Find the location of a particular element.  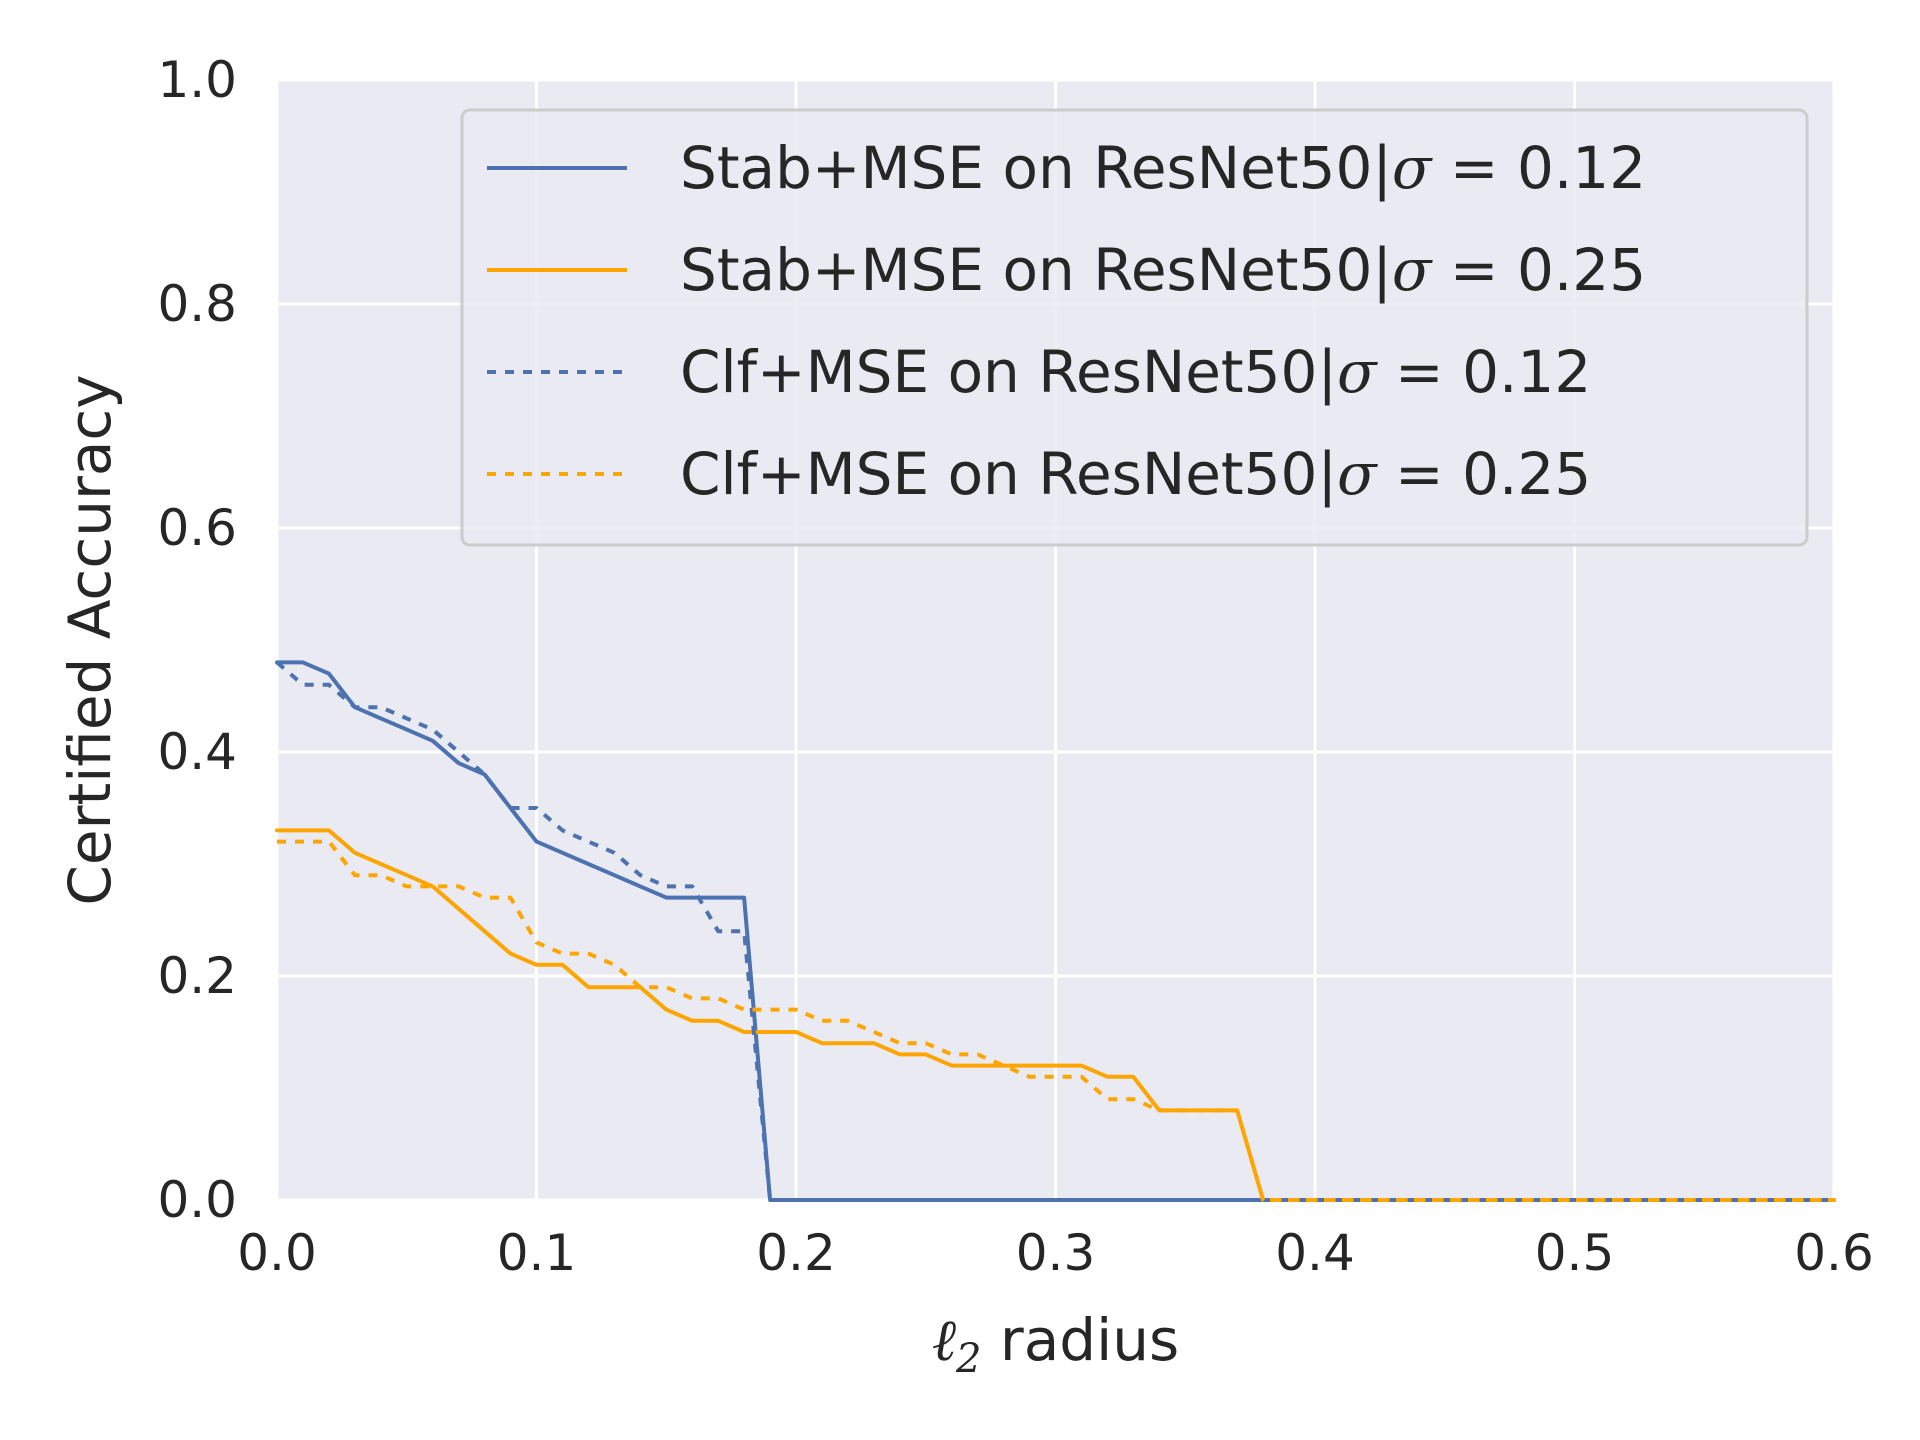

legend-label: Clf+MSE on ResNet50|σ = 0.25 is located at coordinates (1135, 474).